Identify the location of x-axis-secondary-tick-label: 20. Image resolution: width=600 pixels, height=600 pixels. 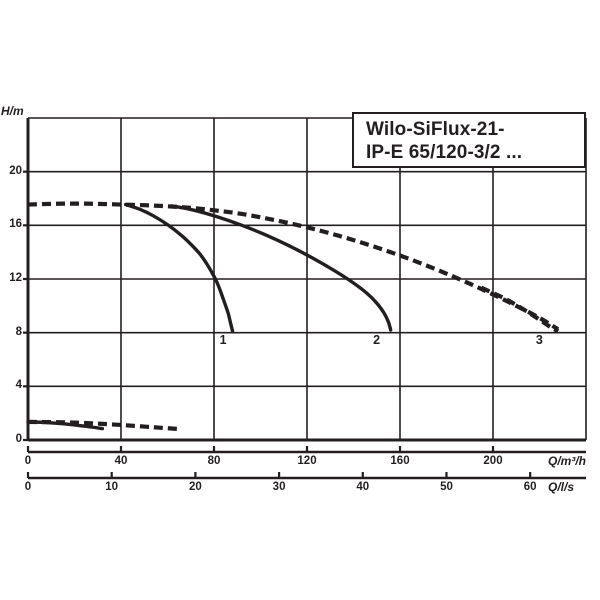
(195, 487).